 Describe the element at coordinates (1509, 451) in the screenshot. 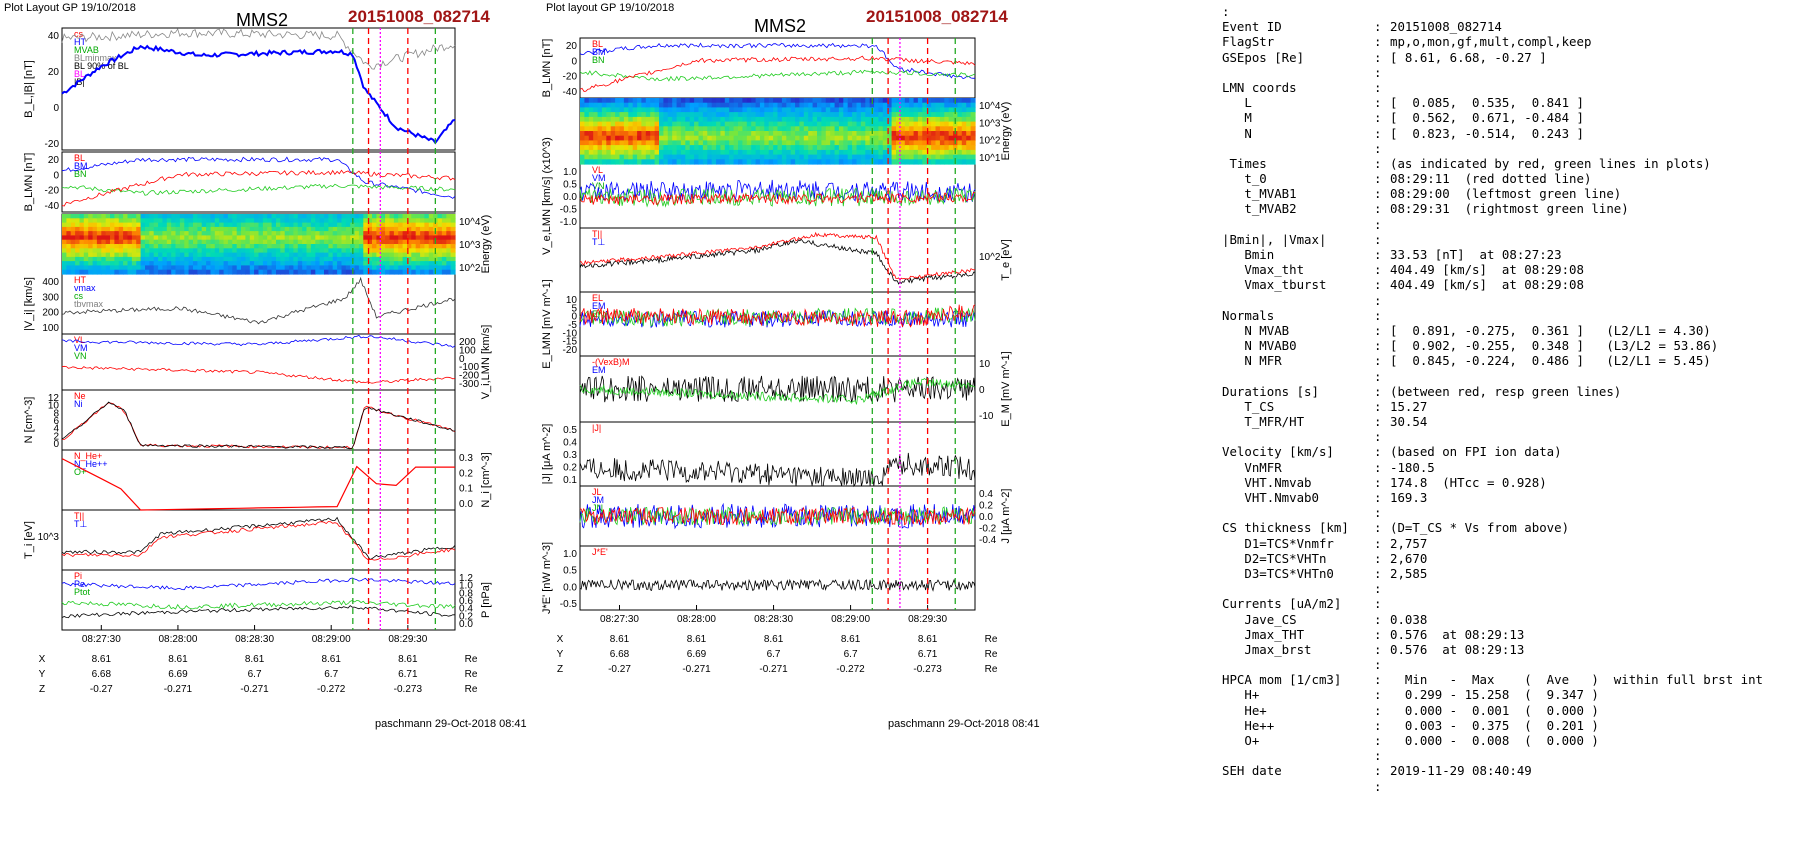

I see `info-row: Velocity [km/s]: (based on FPI ion data)` at that location.